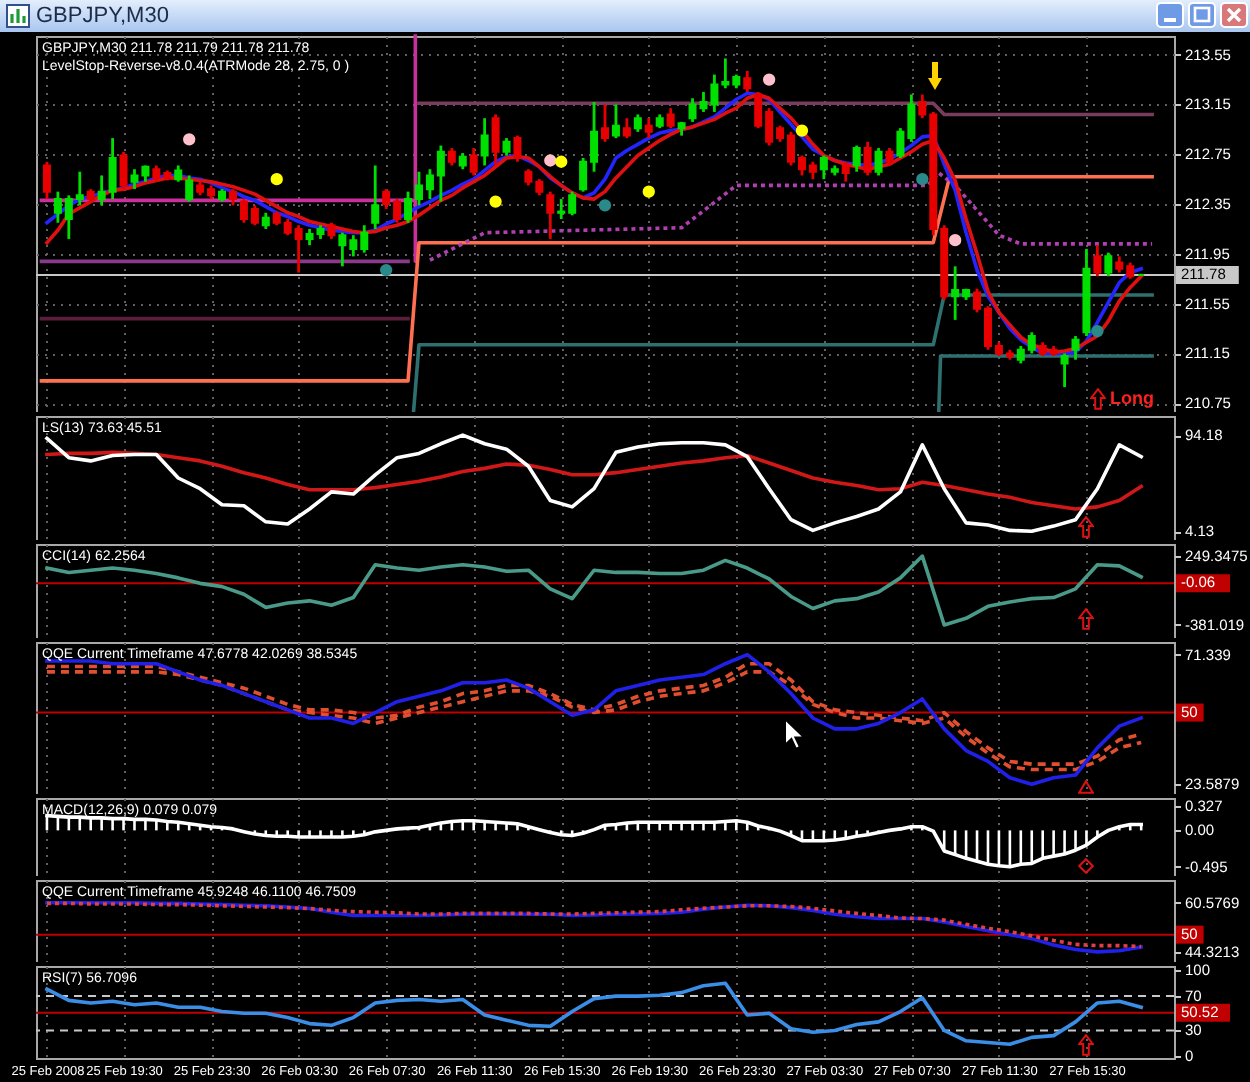  Describe the element at coordinates (102, 16) in the screenshot. I see `chart-title: GBPJPY,M30` at that location.